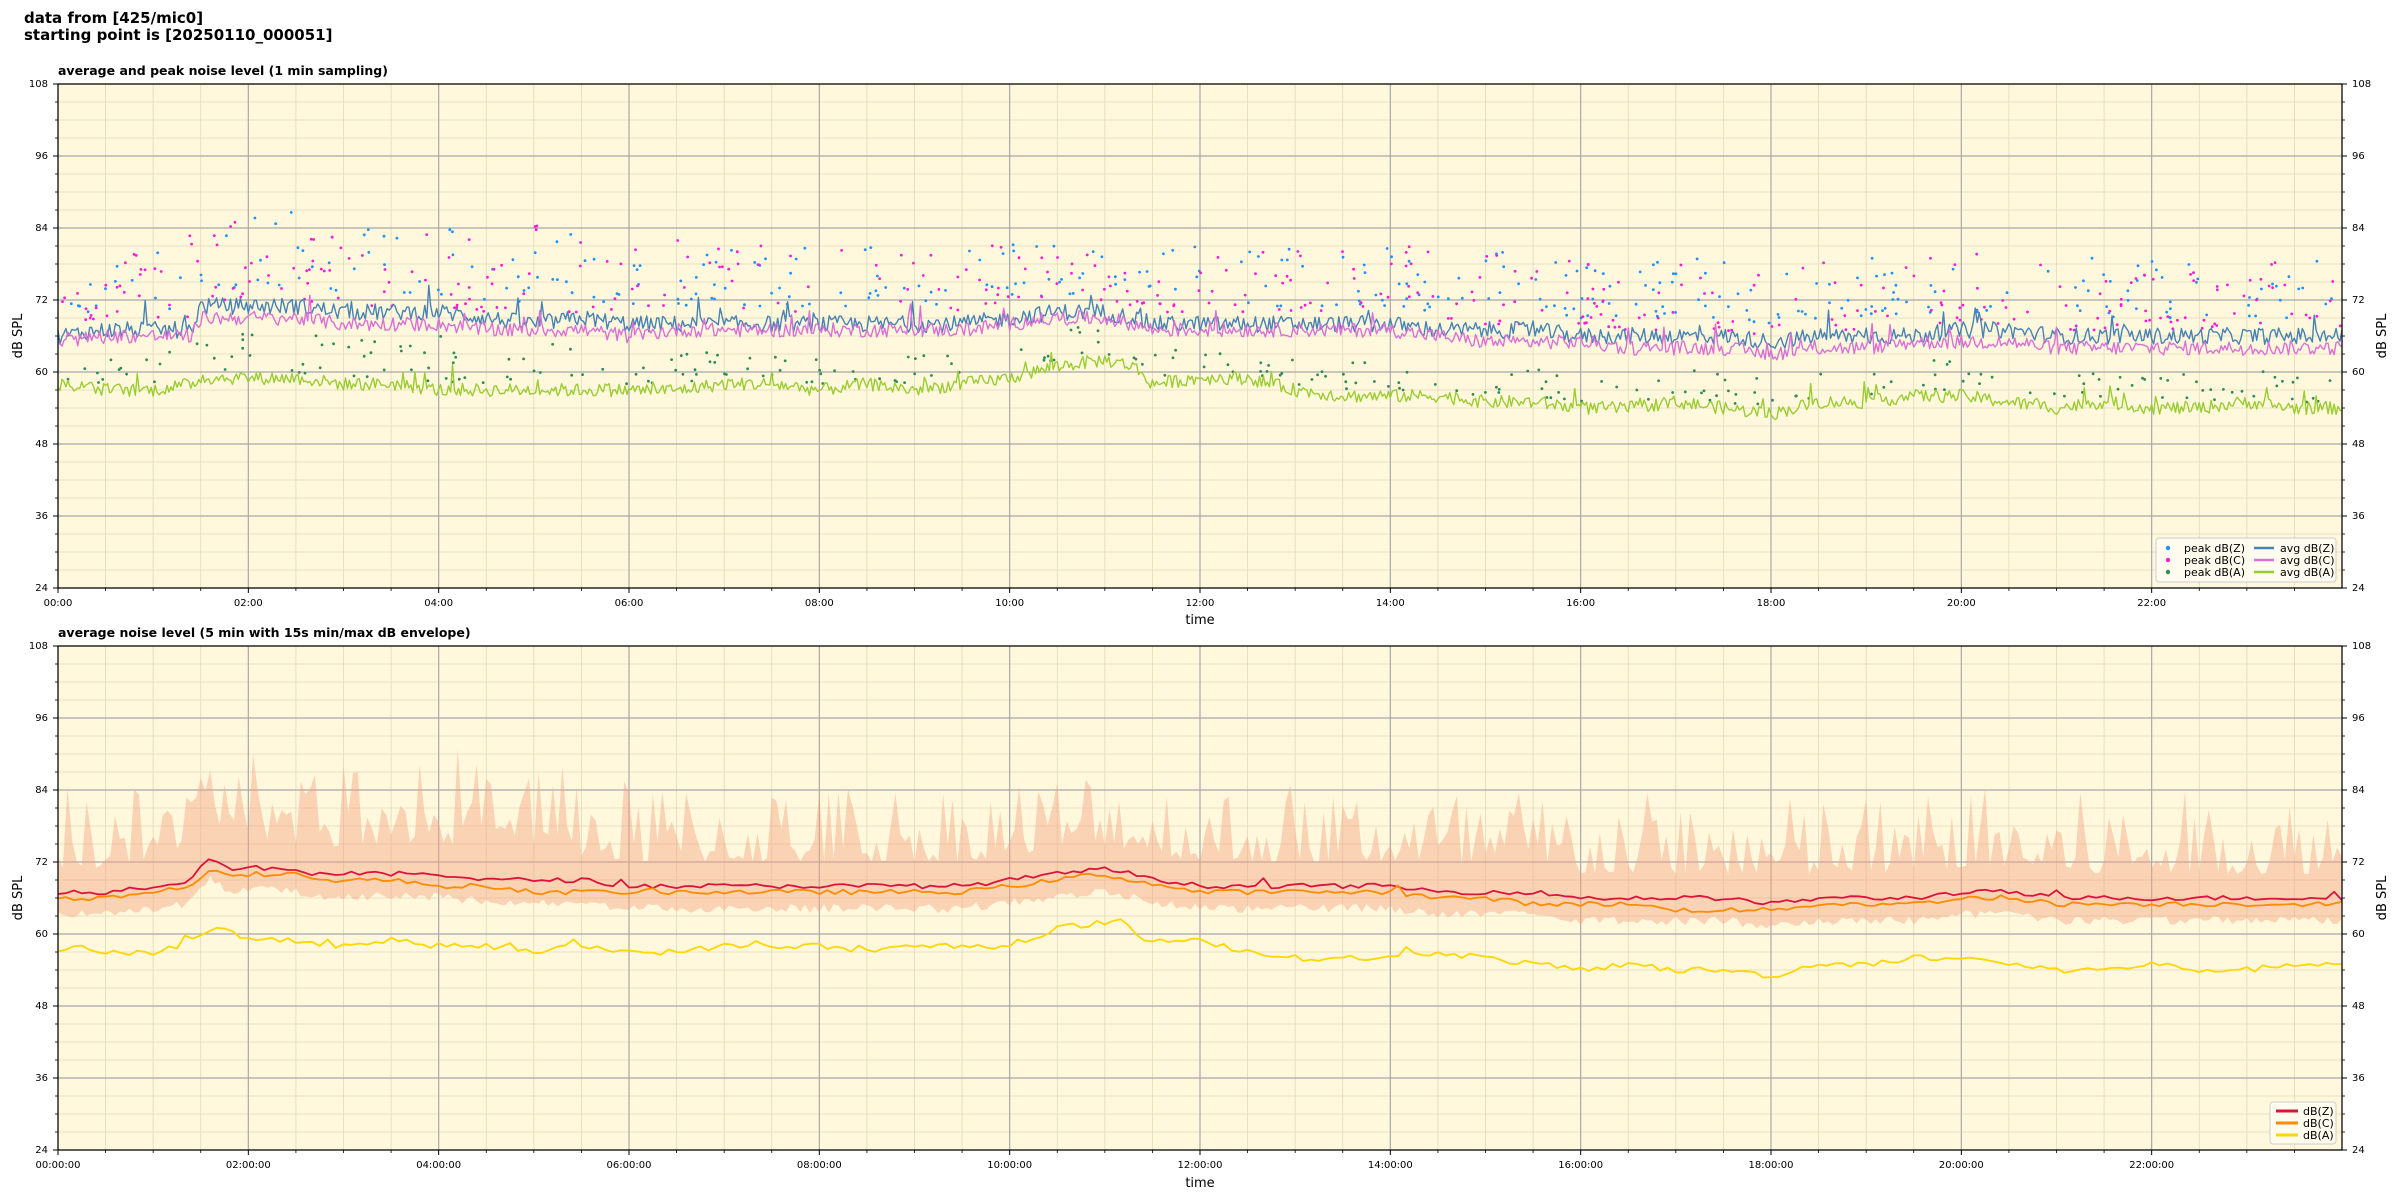 This screenshot has width=2400, height=1200. What do you see at coordinates (114, 18) in the screenshot?
I see `source-label: data from [425/mic0]` at bounding box center [114, 18].